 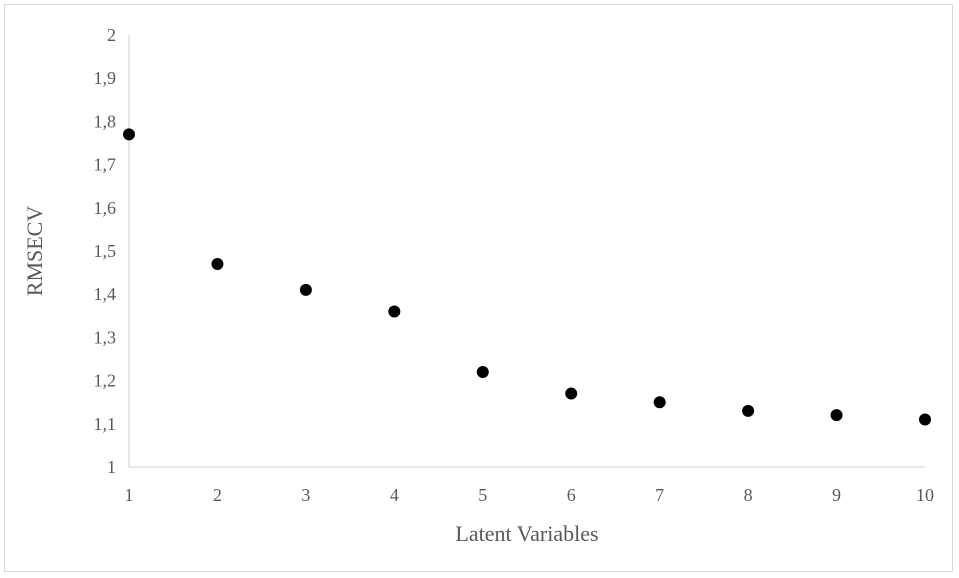 What do you see at coordinates (111, 467) in the screenshot?
I see `y-tick-label: 1` at bounding box center [111, 467].